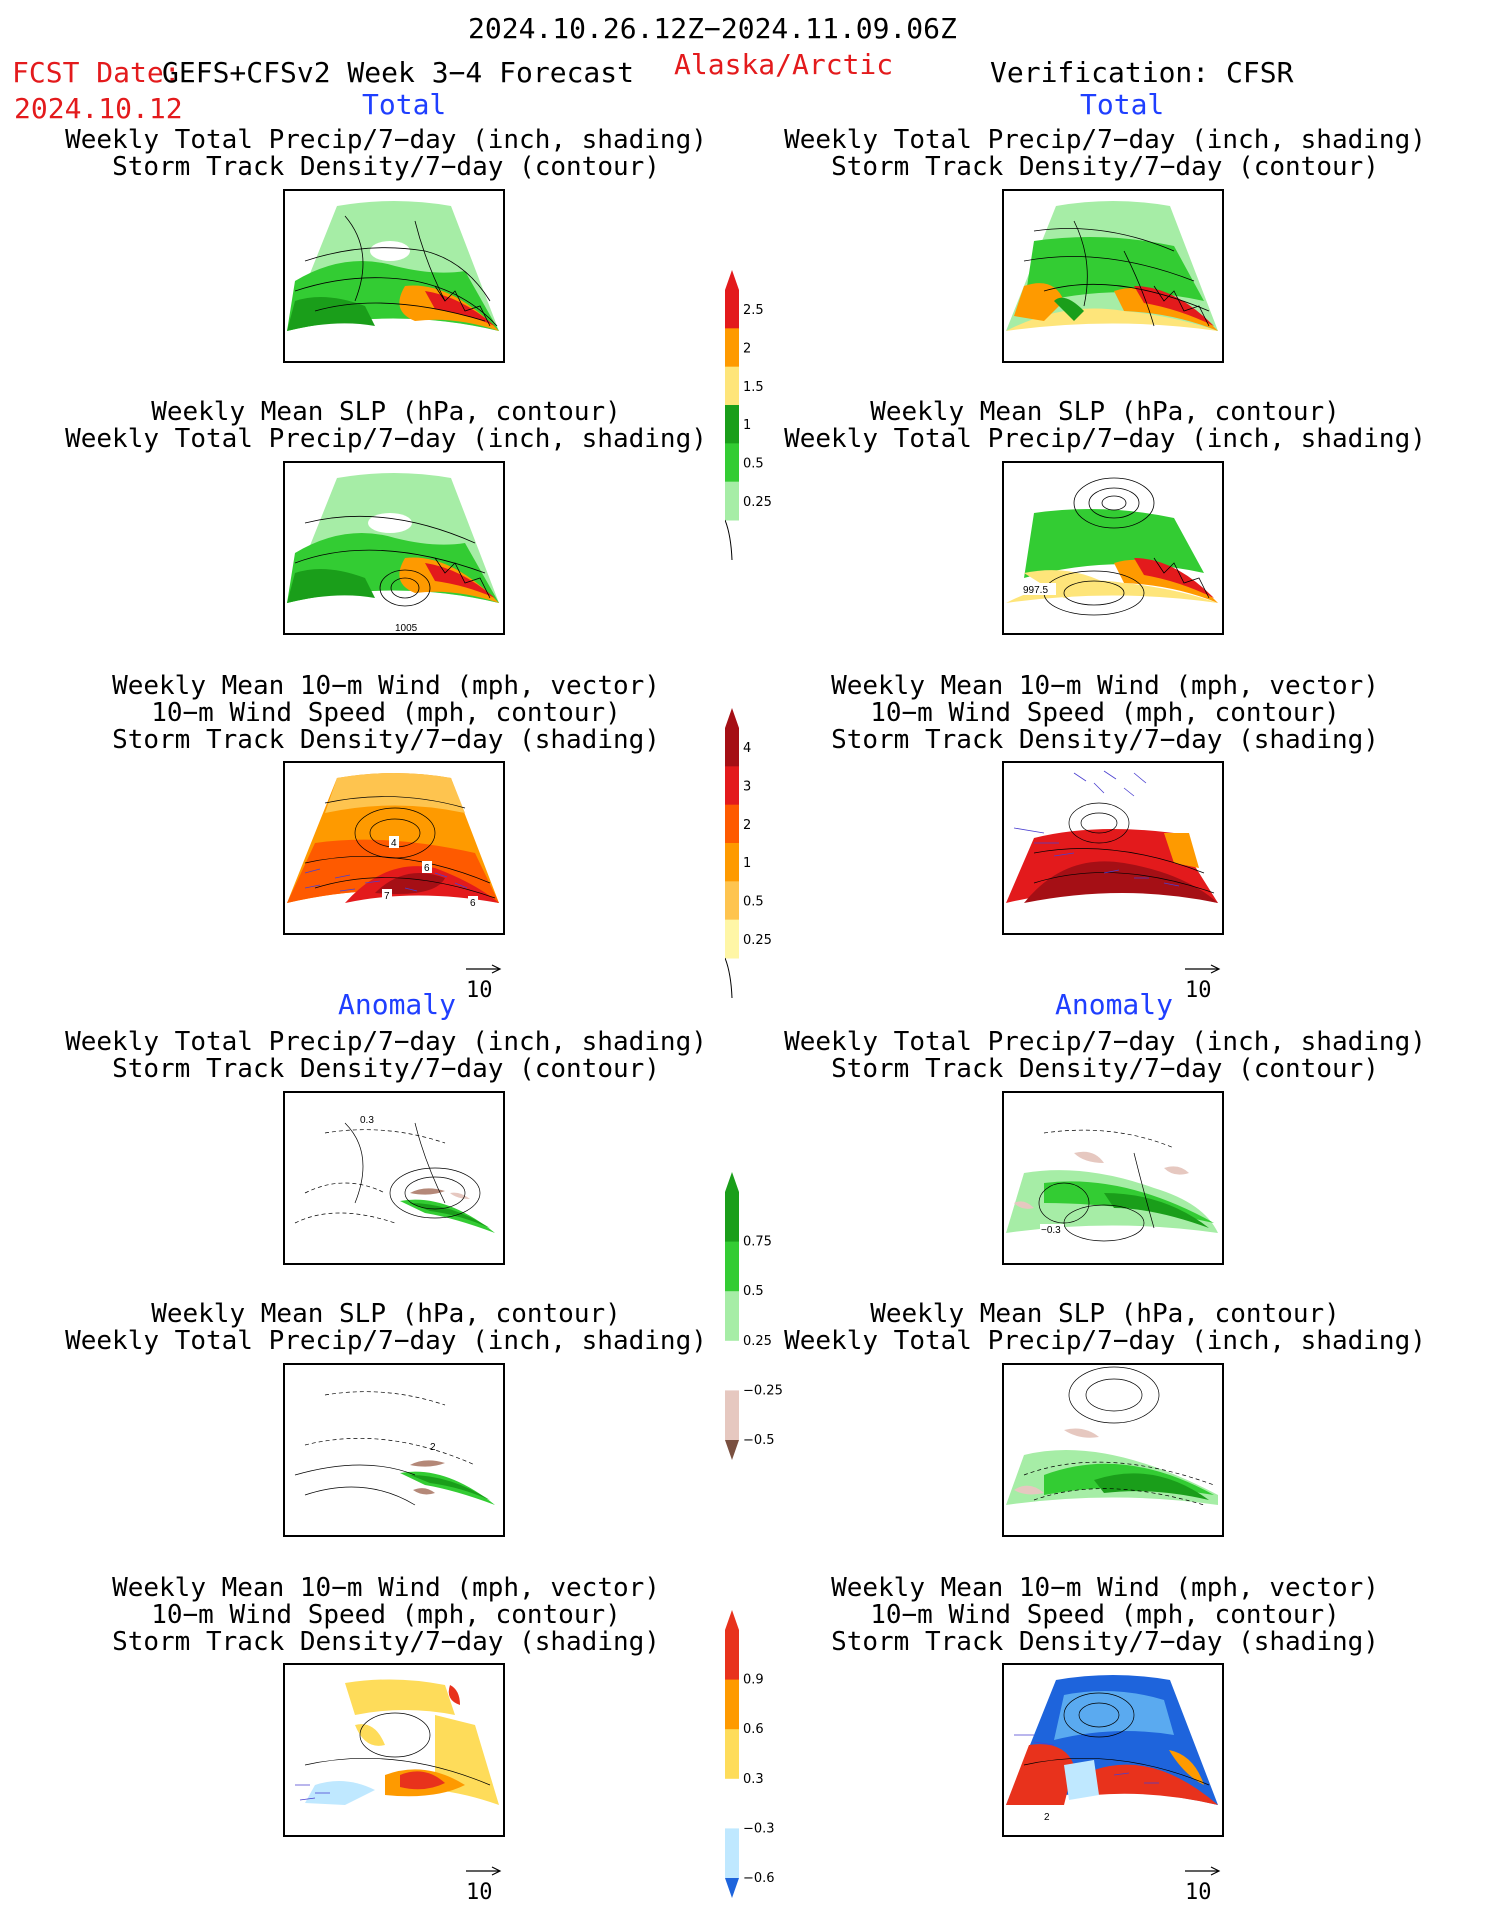 The height and width of the screenshot is (1925, 1487). Describe the element at coordinates (747, 825) in the screenshot. I see `colorbar-label: 2` at that location.